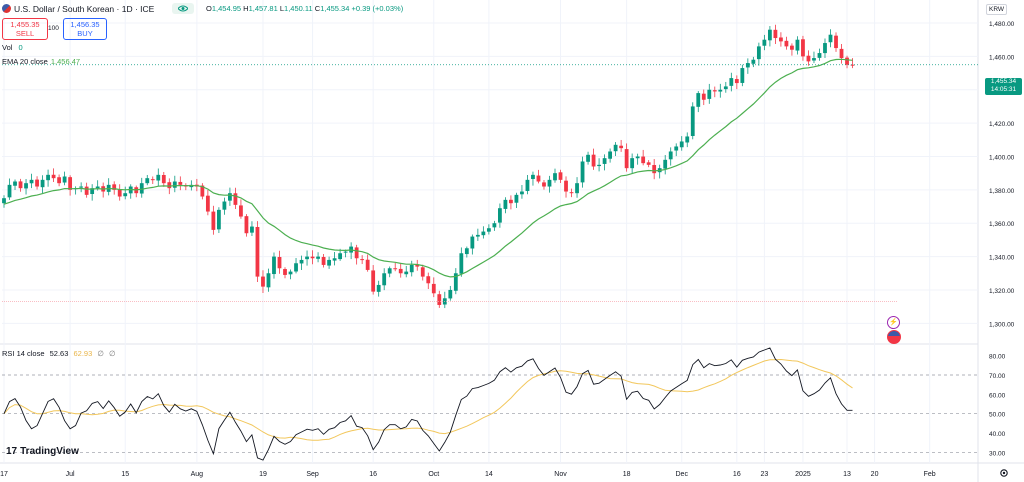 The image size is (1024, 482). Describe the element at coordinates (263, 8) in the screenshot. I see `high-value: 1,457.81` at that location.